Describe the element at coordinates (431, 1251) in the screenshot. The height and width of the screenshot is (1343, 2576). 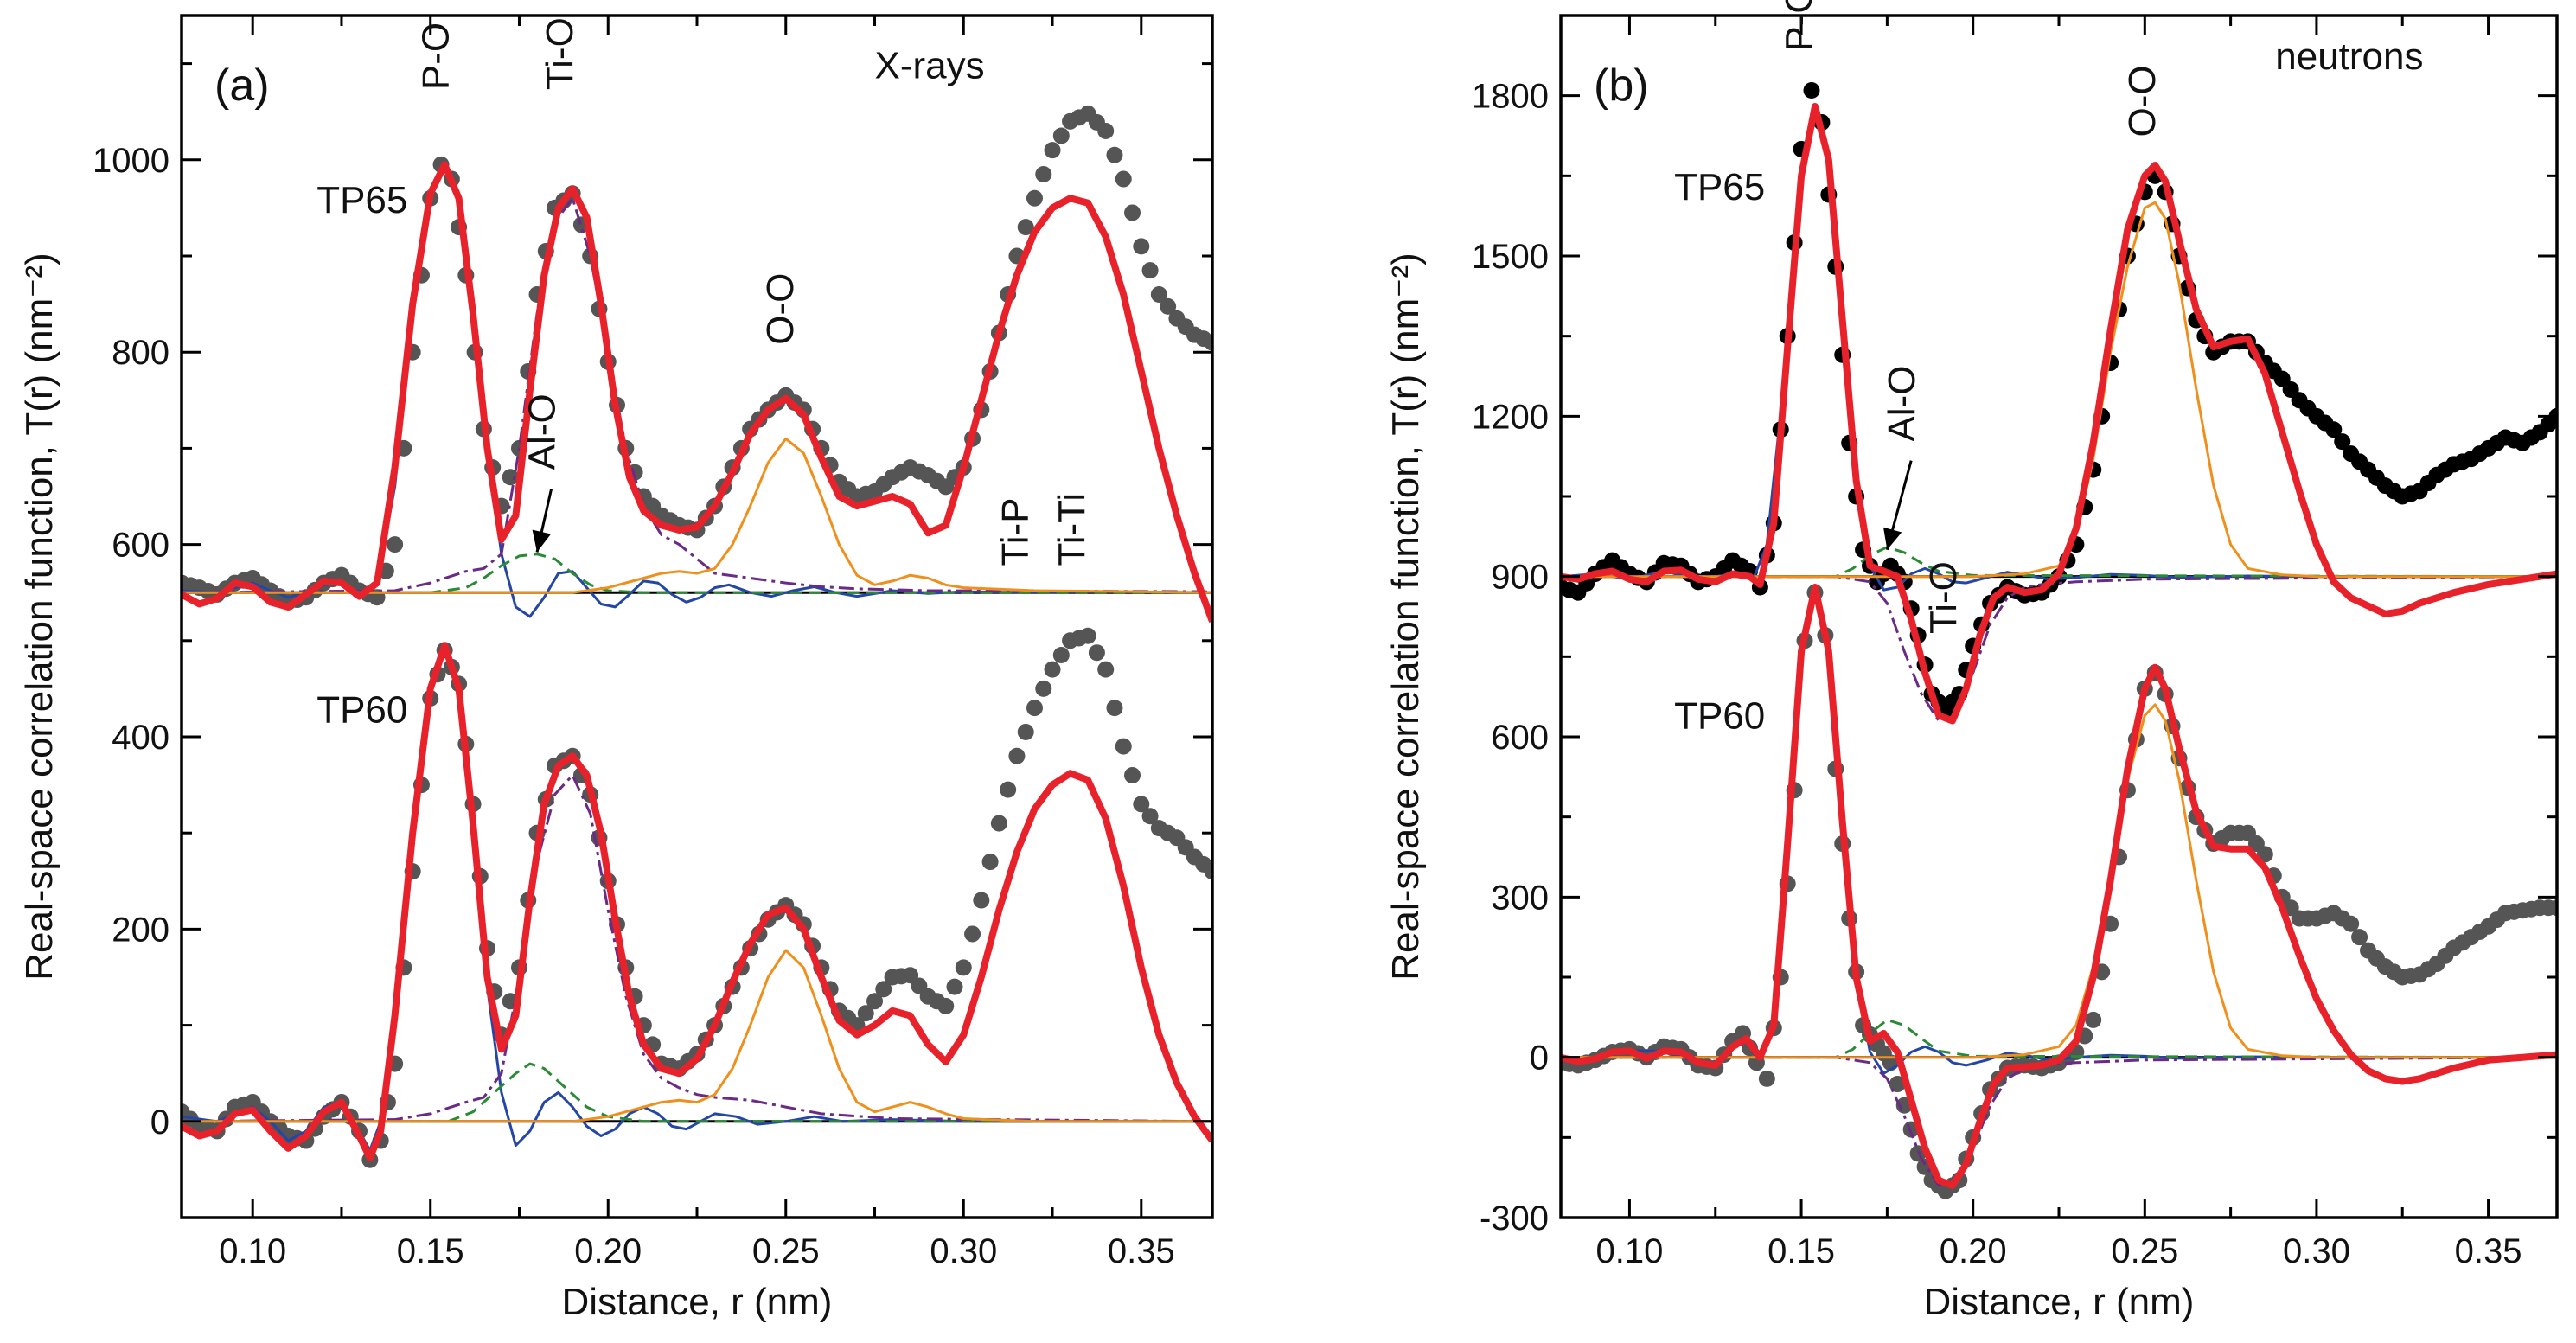
I see `panel-a-x-tick-label: 0.15` at that location.